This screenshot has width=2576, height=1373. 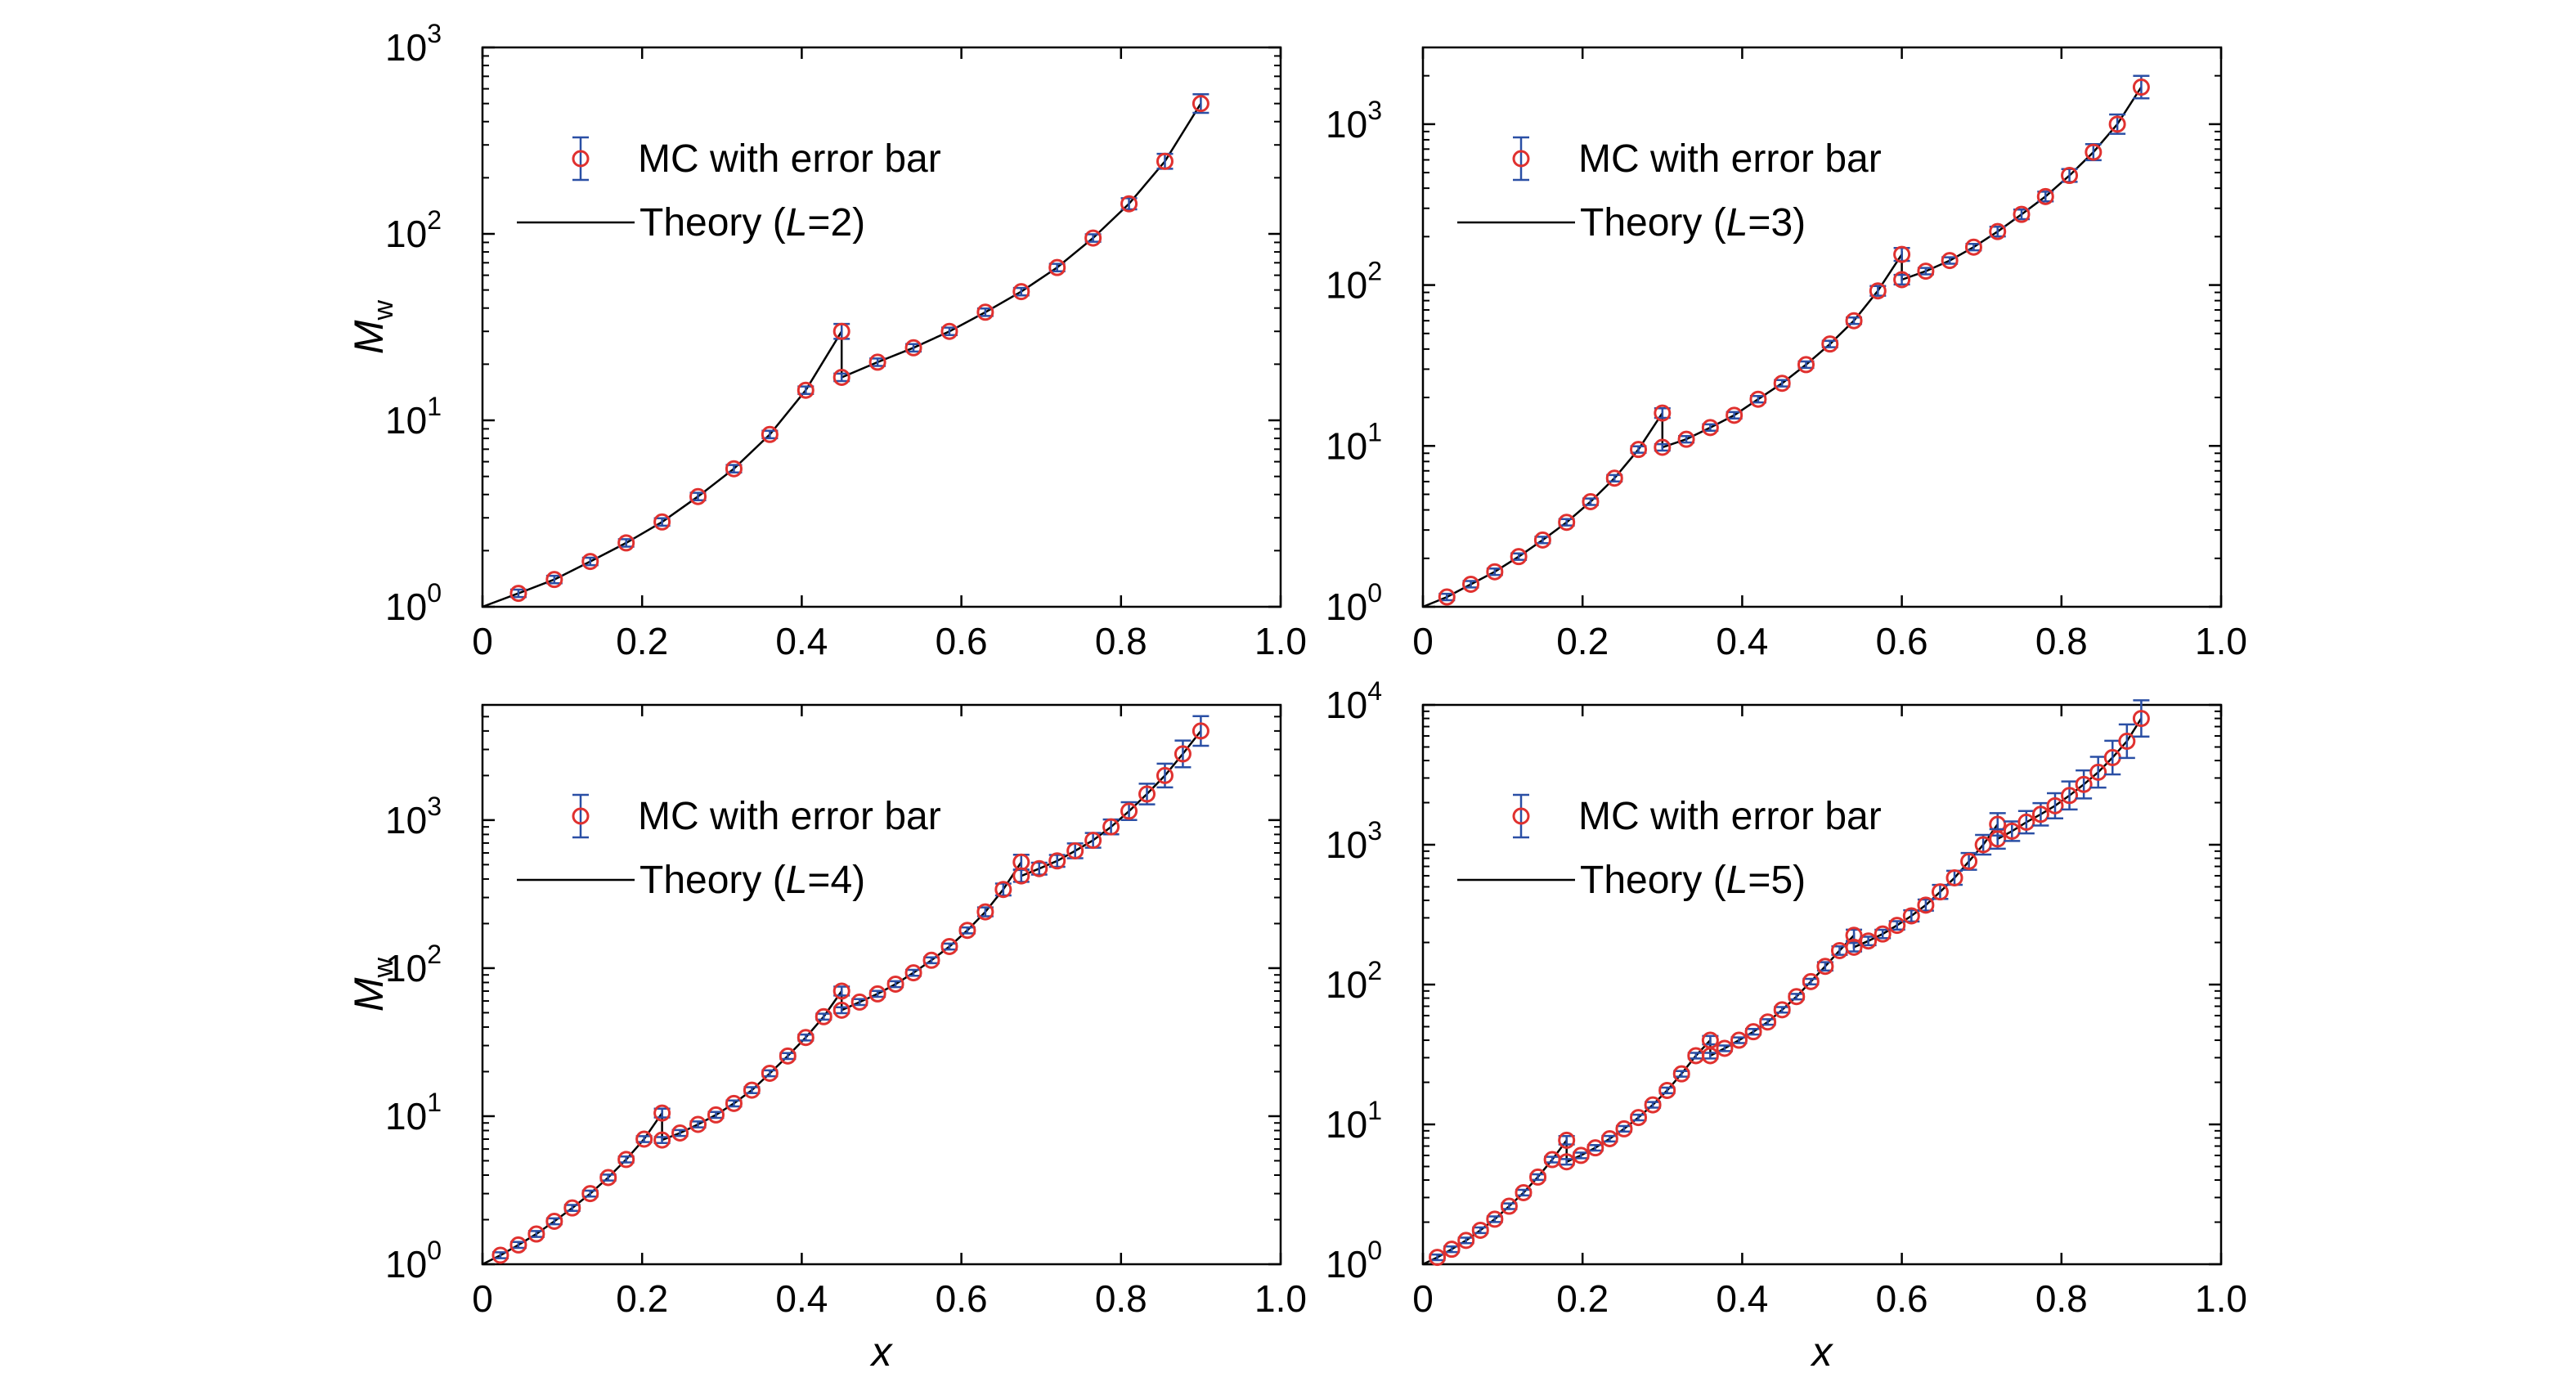 I want to click on y-tick-label: 10², so click(x=414, y=230).